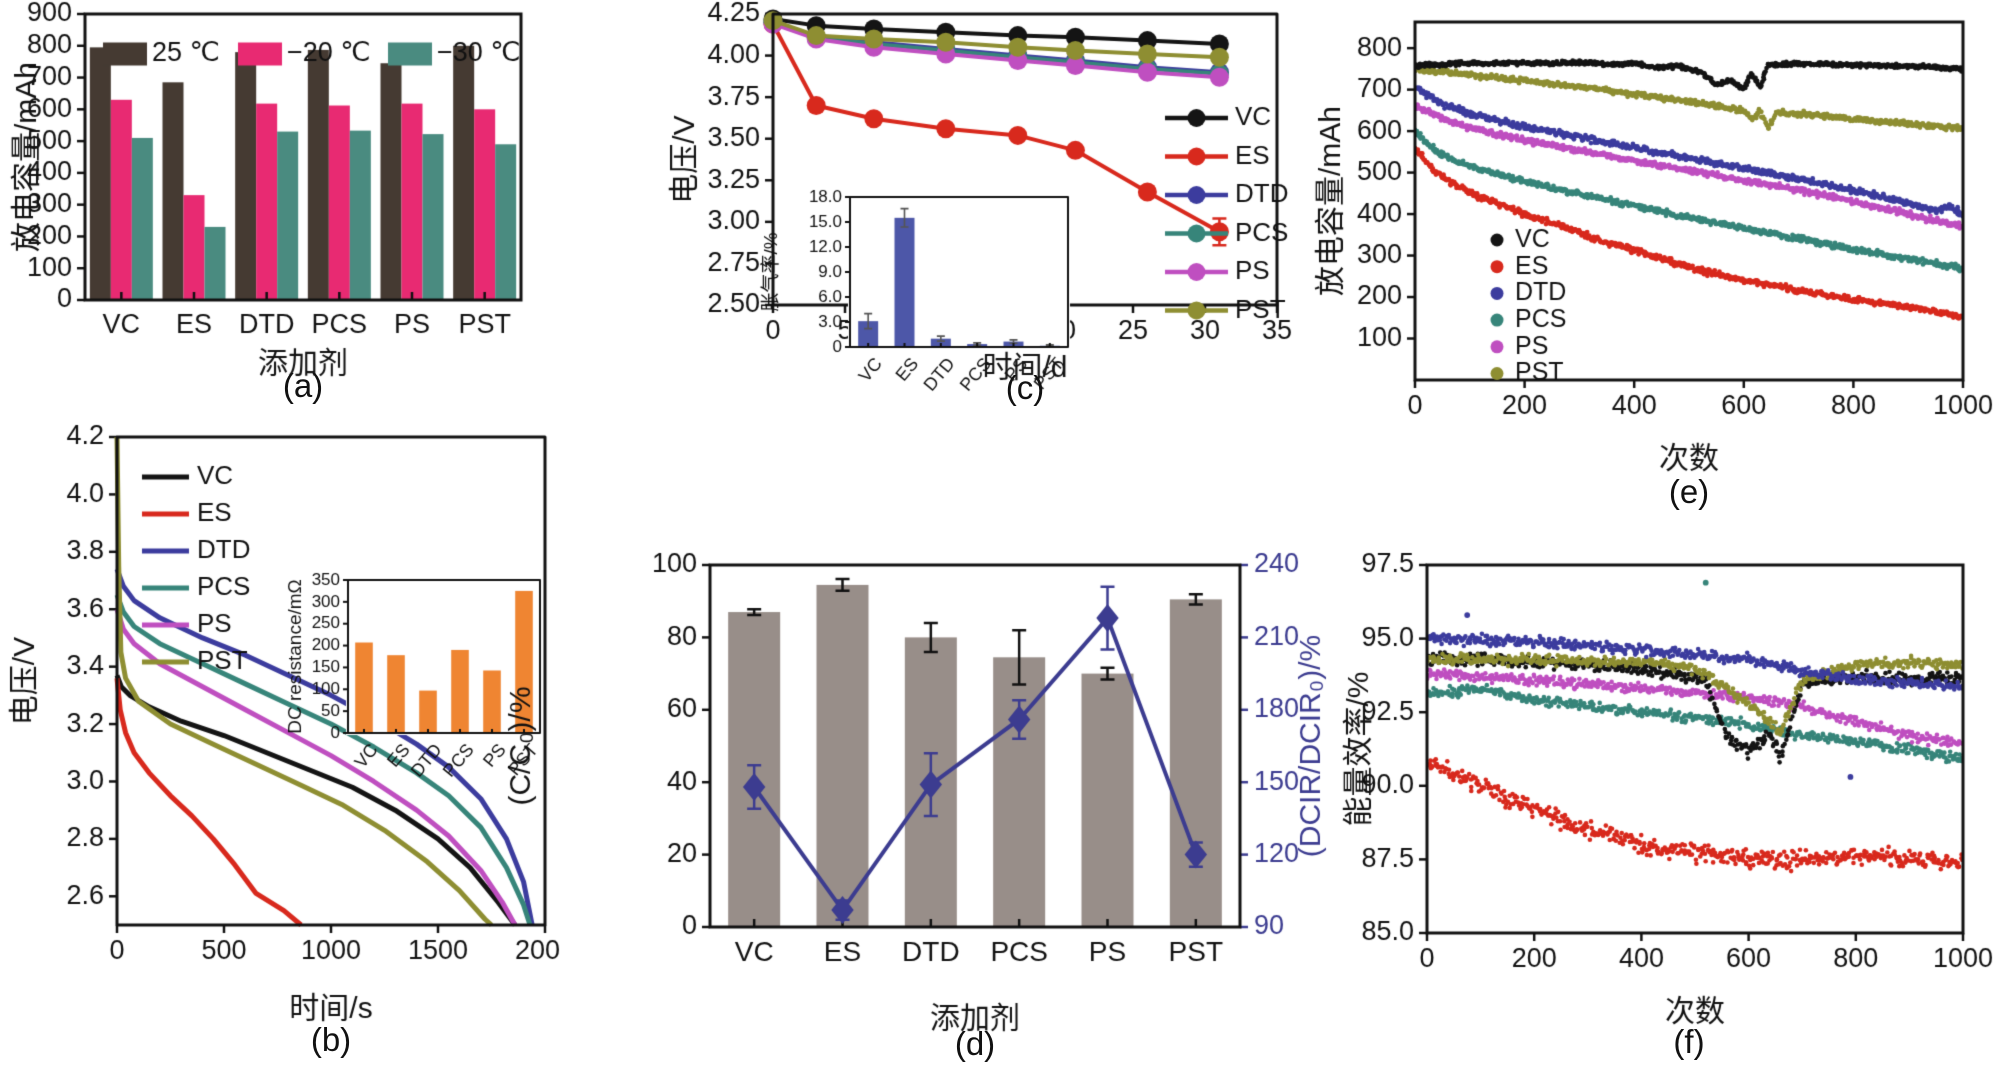  I want to click on panel-a-discharge-capacity-bar-chart, so click(280, 210).